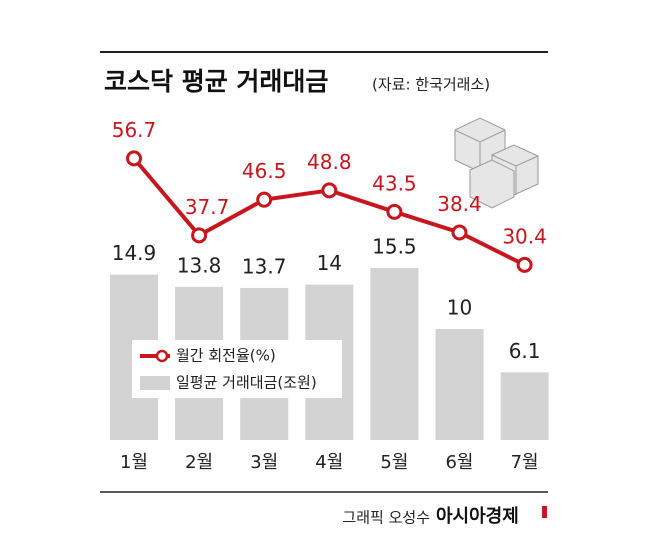  I want to click on legend-marker, so click(162, 356).